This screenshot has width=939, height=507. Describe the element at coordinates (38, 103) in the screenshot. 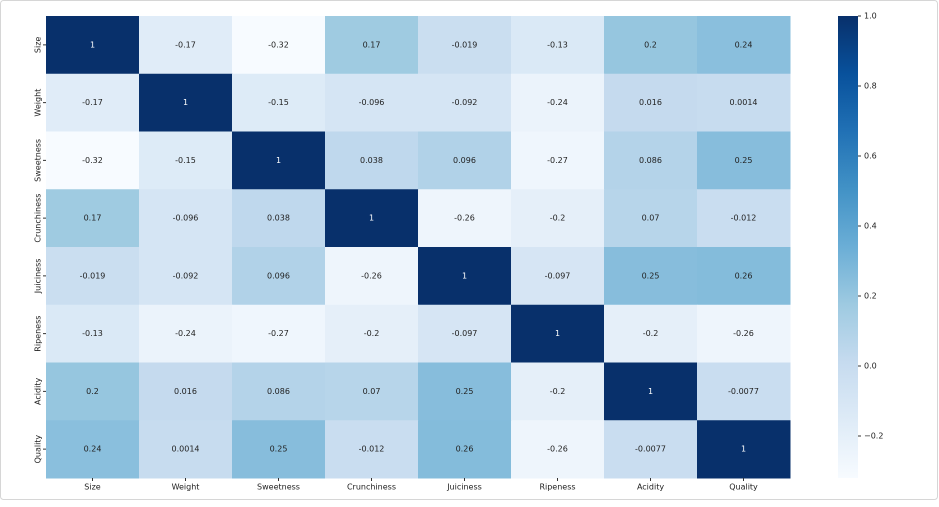

I see `y-tick-label: Weight` at that location.